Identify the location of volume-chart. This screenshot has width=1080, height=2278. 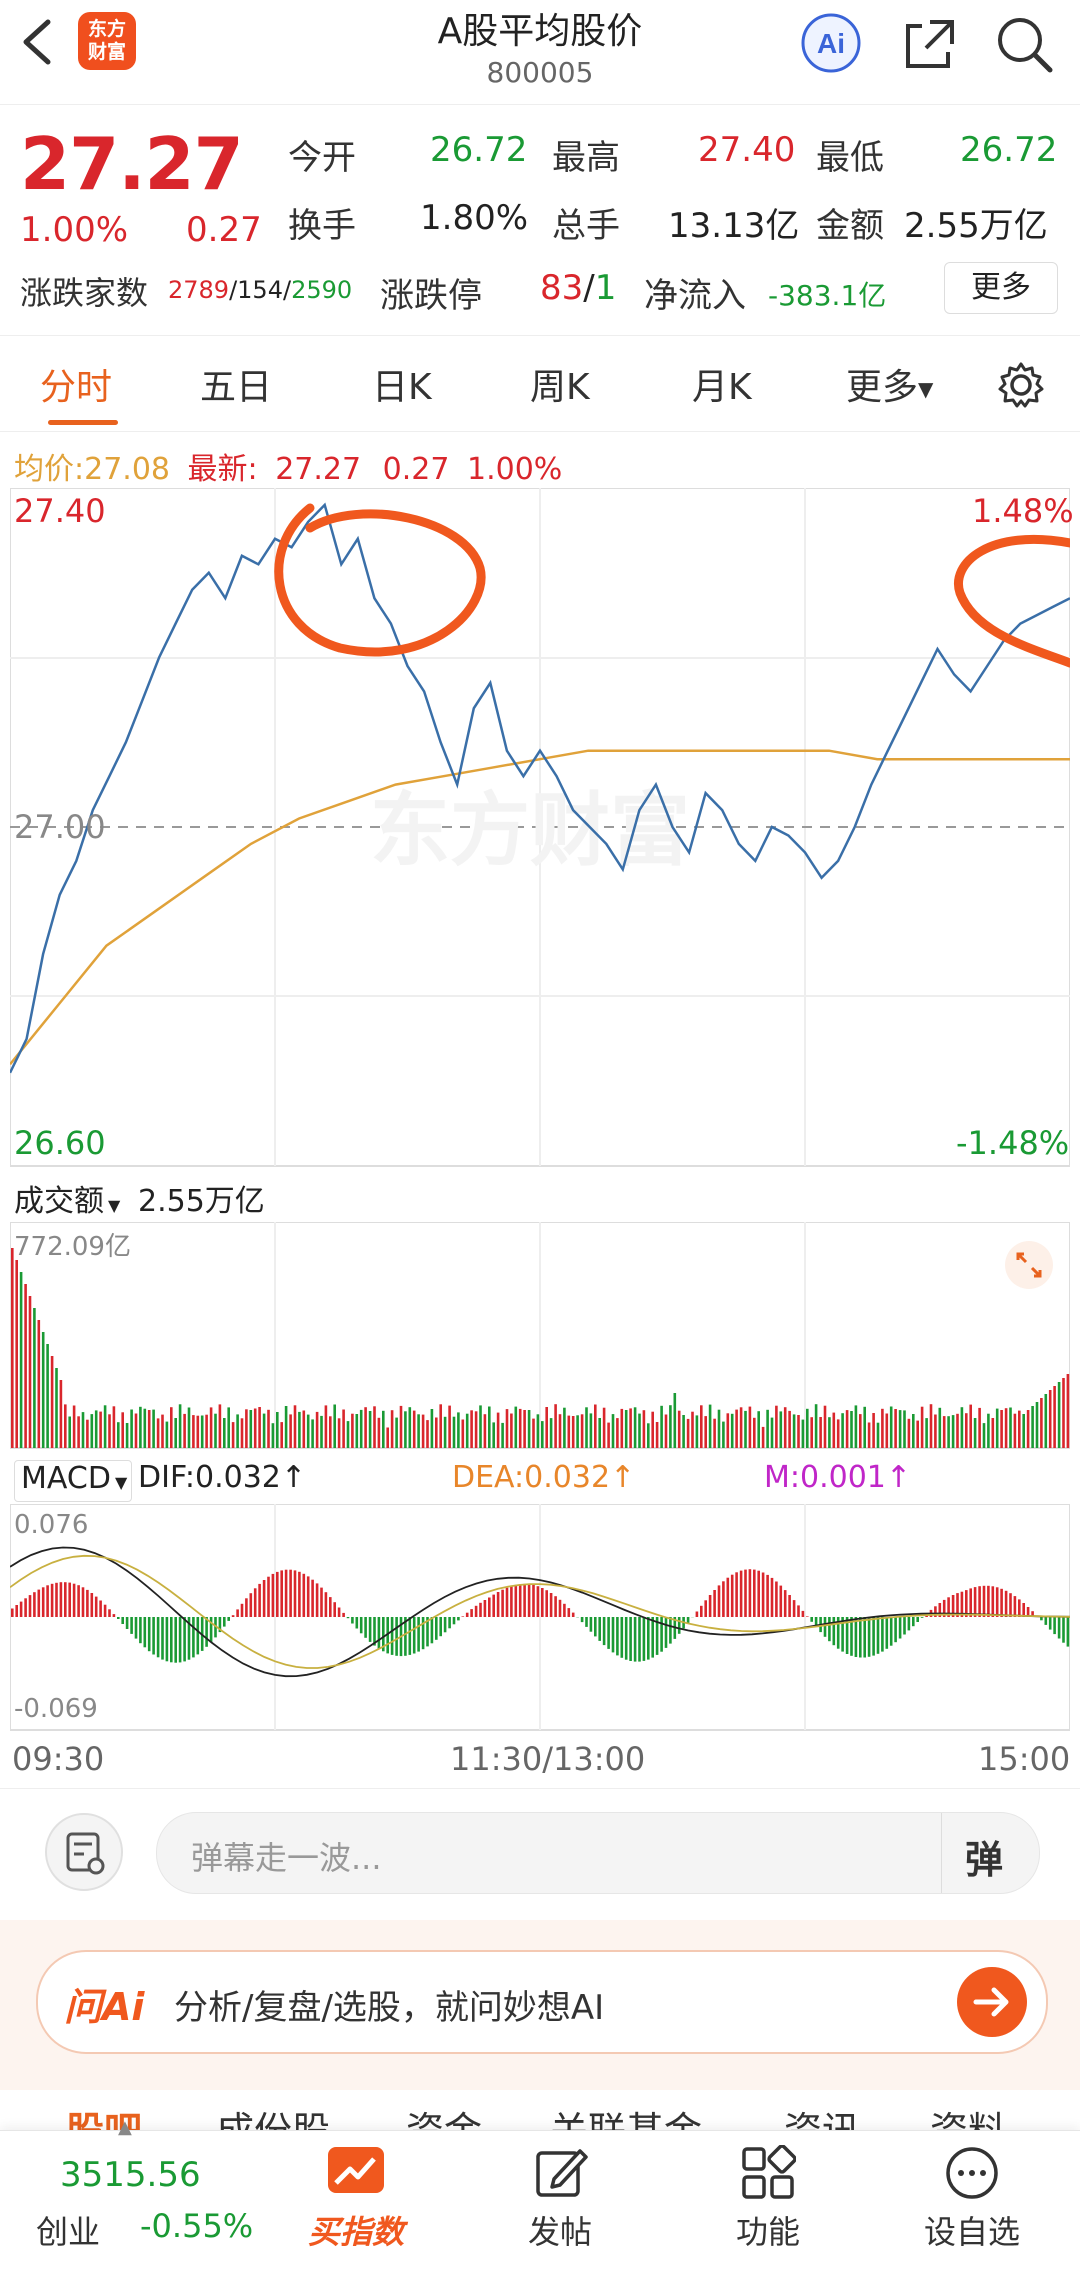
(540, 1336).